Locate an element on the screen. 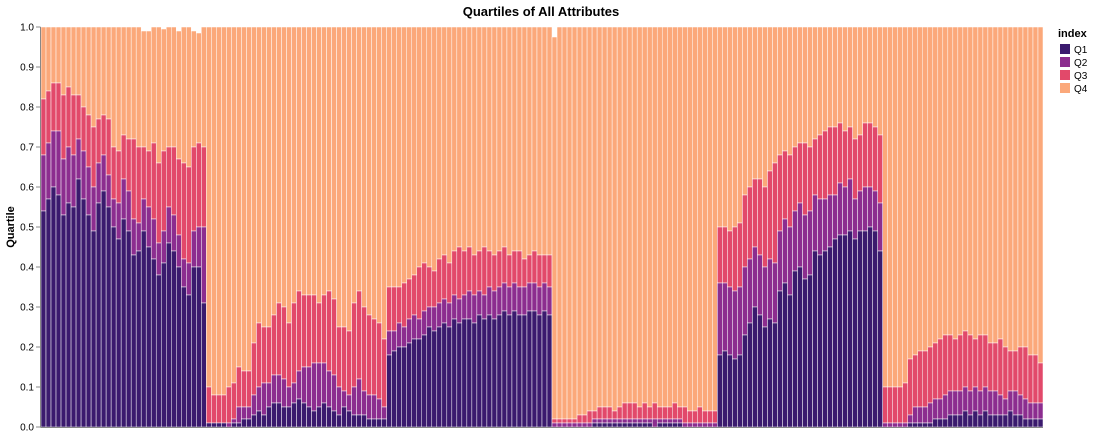 The width and height of the screenshot is (1094, 437). legend-swatch-q3 is located at coordinates (1065, 75).